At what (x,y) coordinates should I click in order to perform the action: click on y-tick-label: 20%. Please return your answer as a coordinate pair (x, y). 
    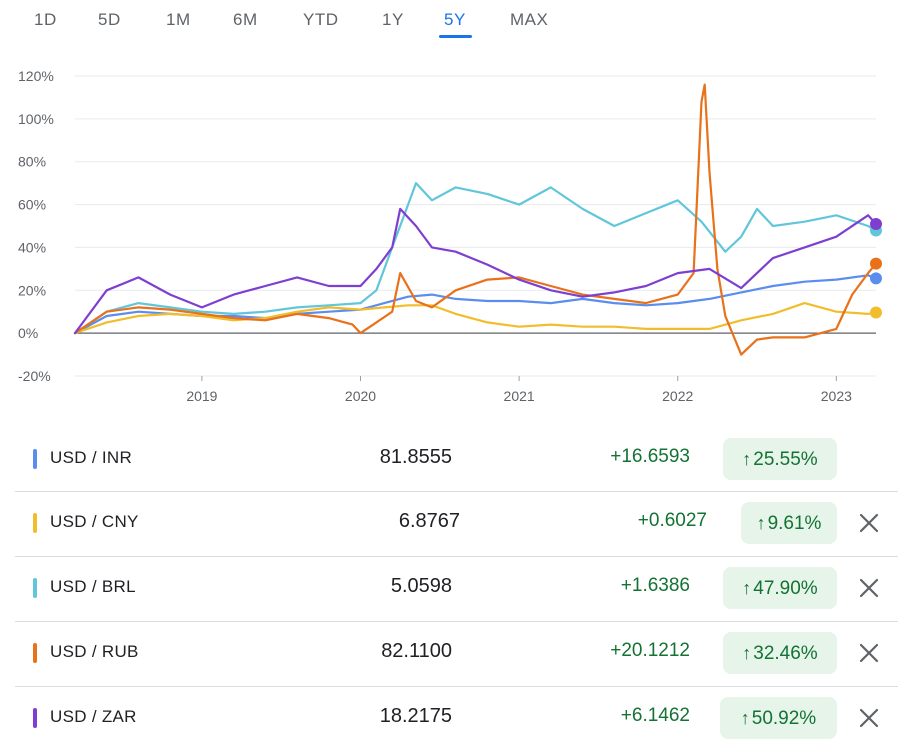
    Looking at the image, I should click on (32, 290).